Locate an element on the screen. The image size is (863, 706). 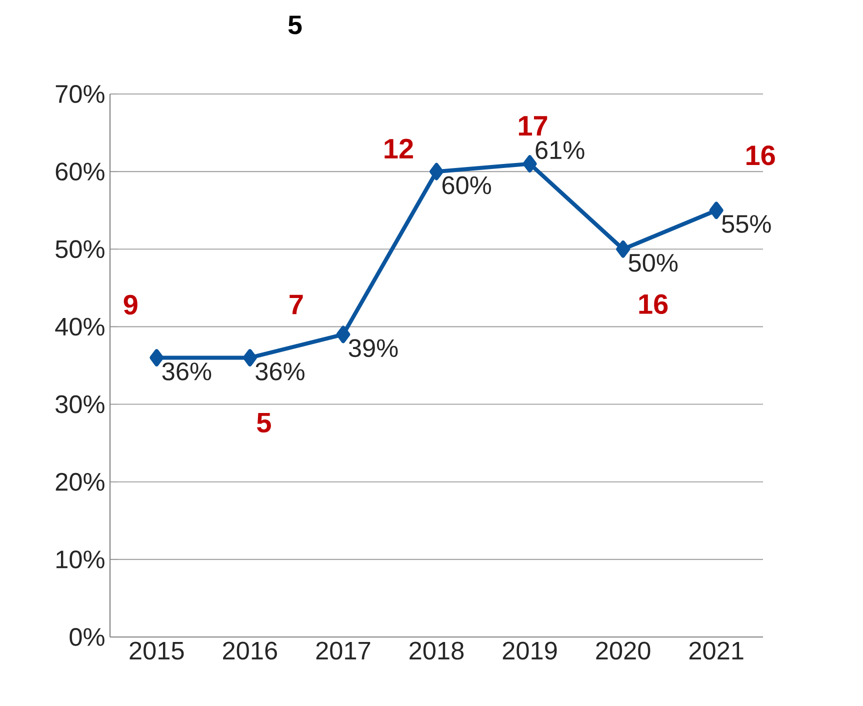
data-label: 39% is located at coordinates (373, 348).